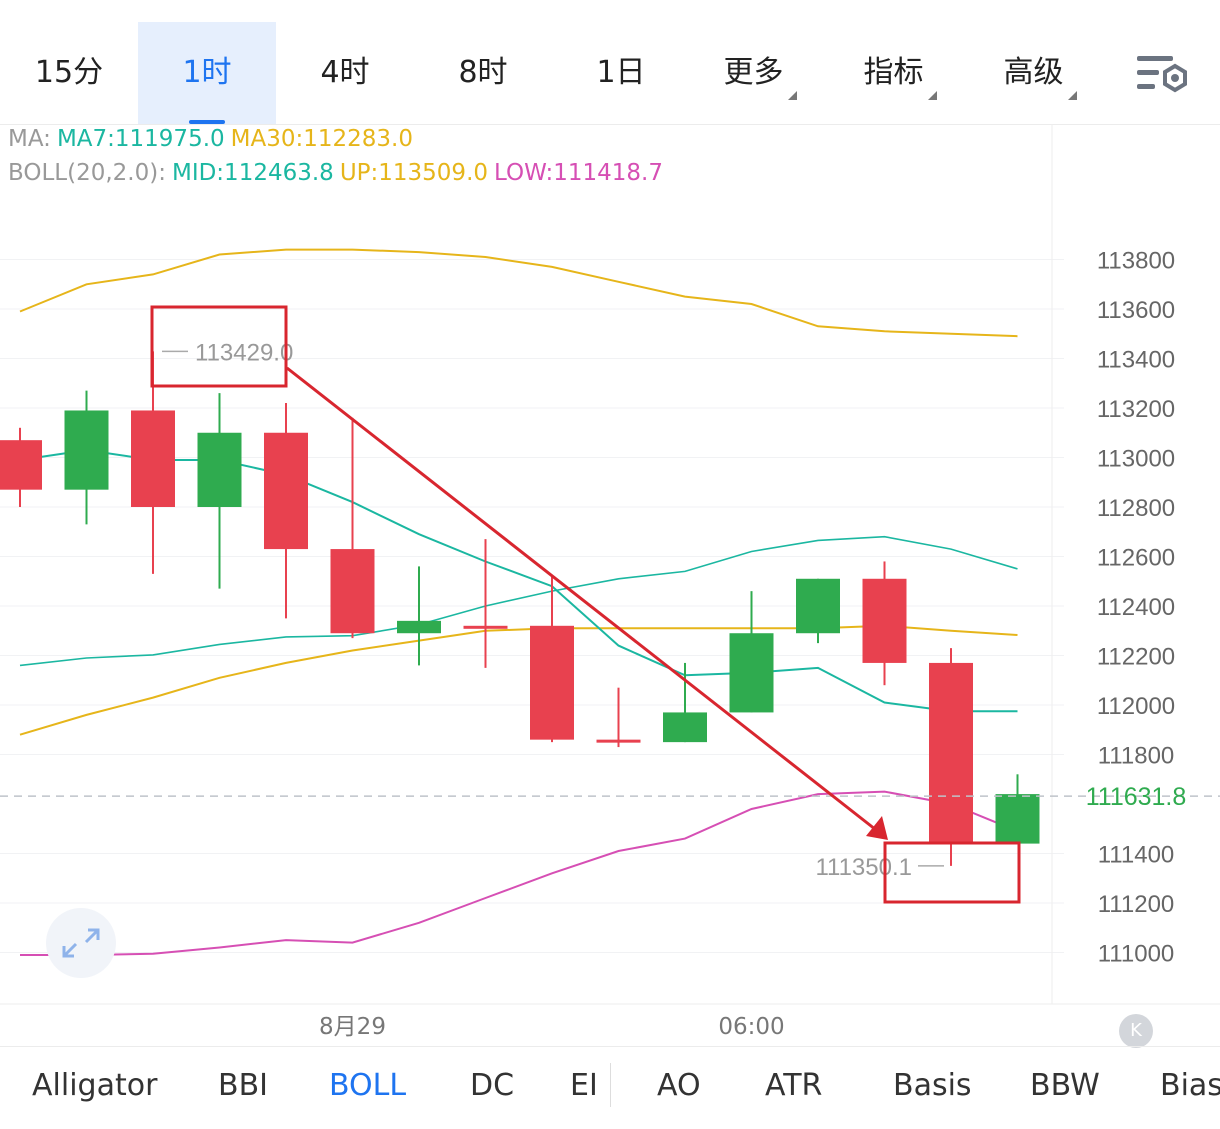  I want to click on indicator-alligator: Alligator, so click(95, 1085).